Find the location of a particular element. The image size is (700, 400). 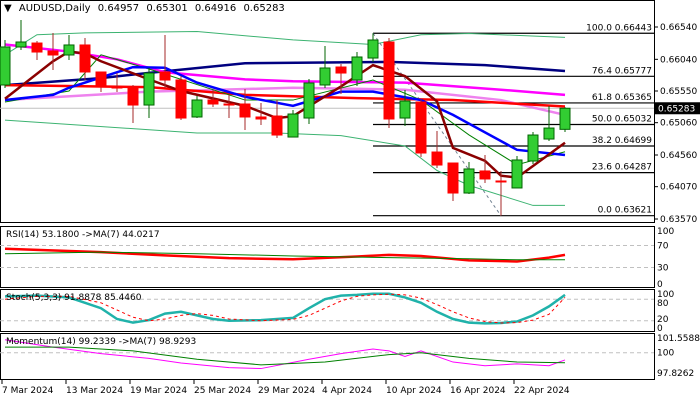

y-tick-label: 30 is located at coordinates (663, 269).